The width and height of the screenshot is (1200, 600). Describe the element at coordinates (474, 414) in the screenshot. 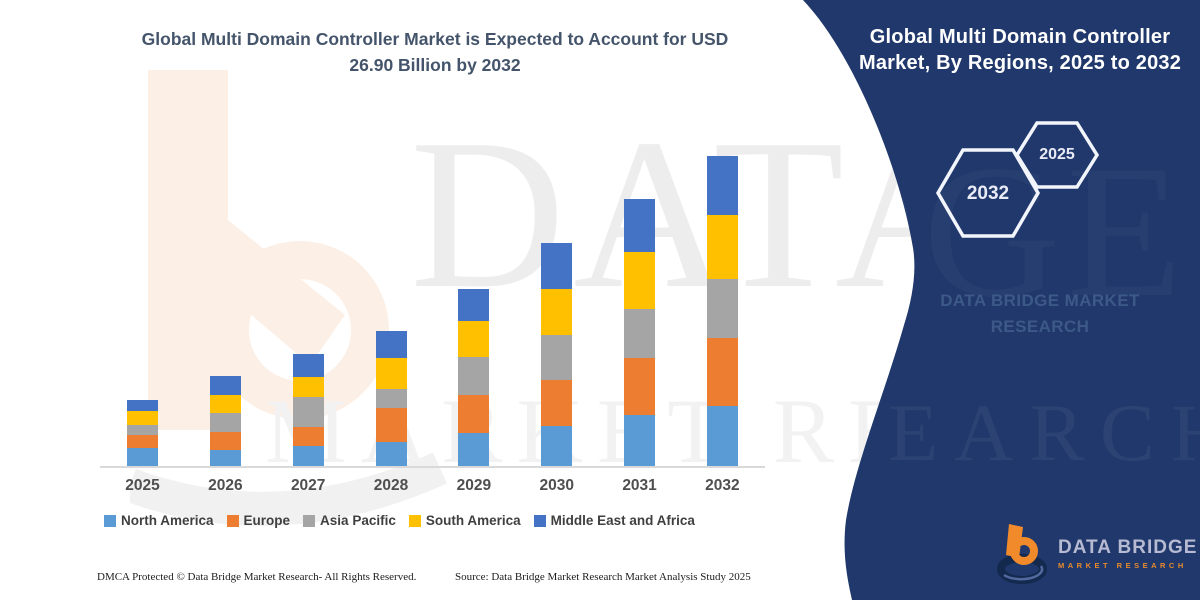

I see `bar-2029-segment-europe` at that location.